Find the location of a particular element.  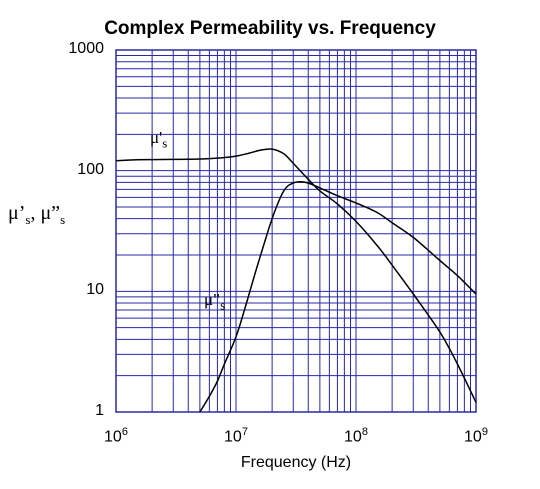

y-tick-label: 1000 is located at coordinates (86, 48).